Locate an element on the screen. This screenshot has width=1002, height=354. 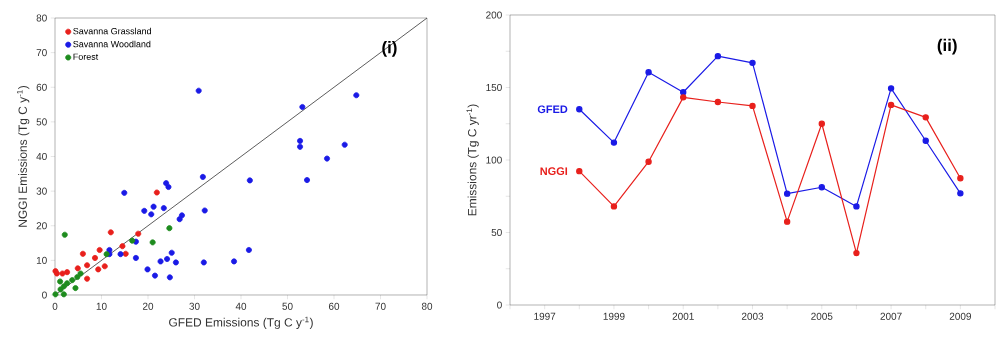
y-tick-label: 100 is located at coordinates (494, 160).